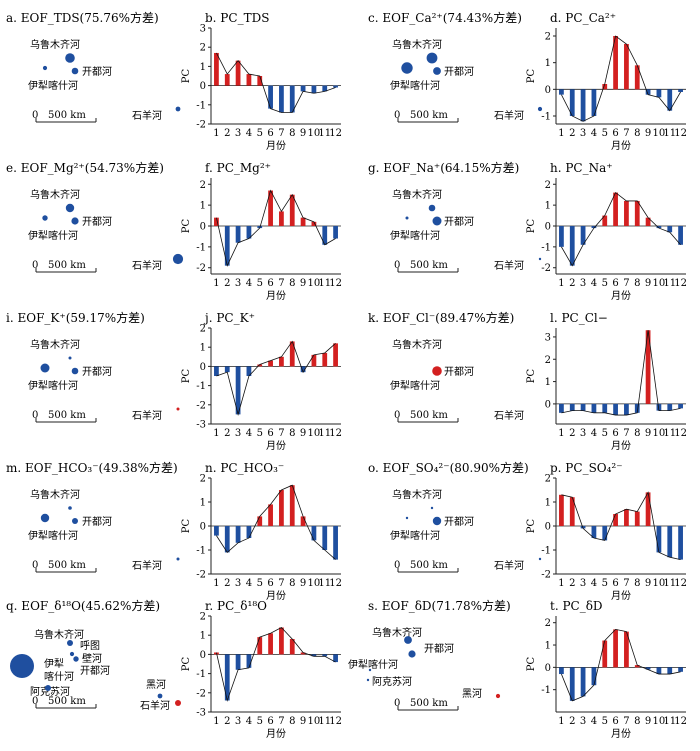 This screenshot has width=700, height=751. Describe the element at coordinates (45, 518) in the screenshot. I see `eof-dot-ylk` at that location.